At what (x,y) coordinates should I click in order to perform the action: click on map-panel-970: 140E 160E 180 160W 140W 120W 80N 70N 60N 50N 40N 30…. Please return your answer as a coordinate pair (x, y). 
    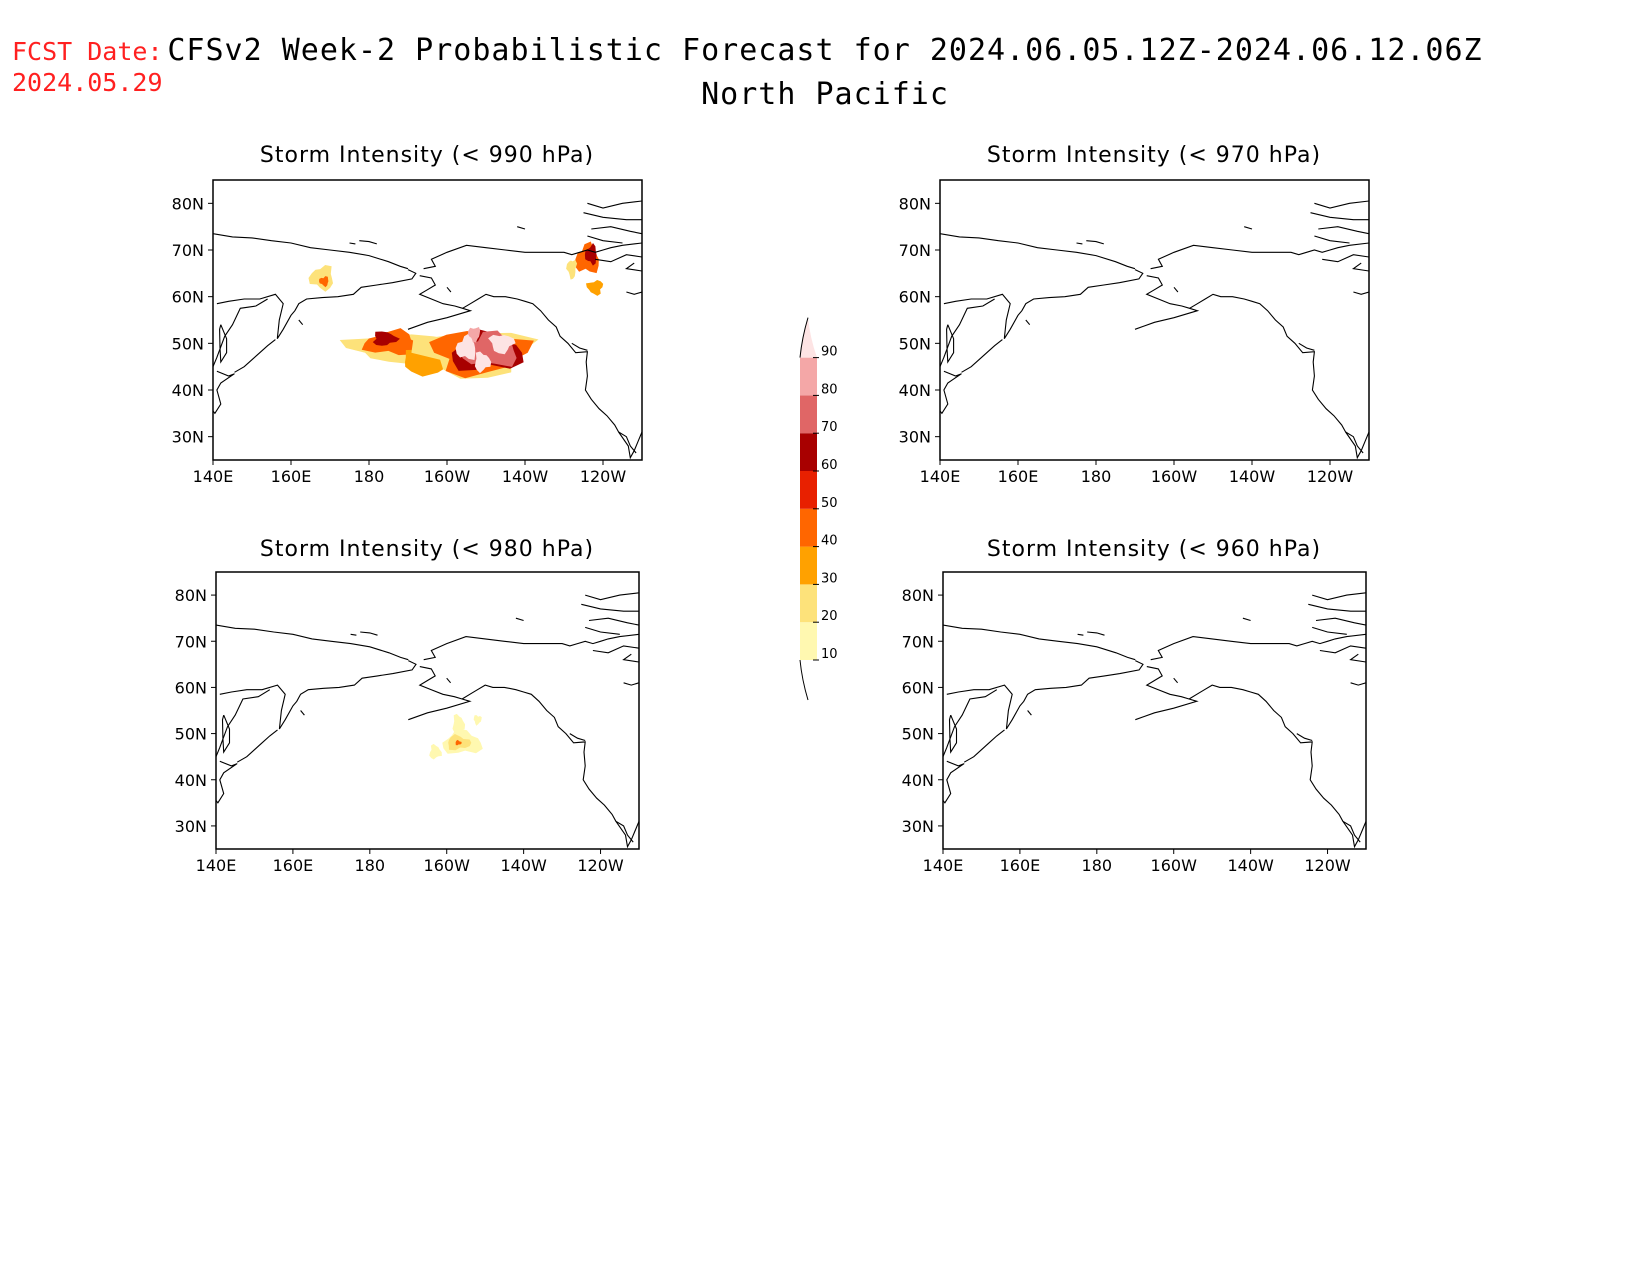
    Looking at the image, I should click on (1134, 332).